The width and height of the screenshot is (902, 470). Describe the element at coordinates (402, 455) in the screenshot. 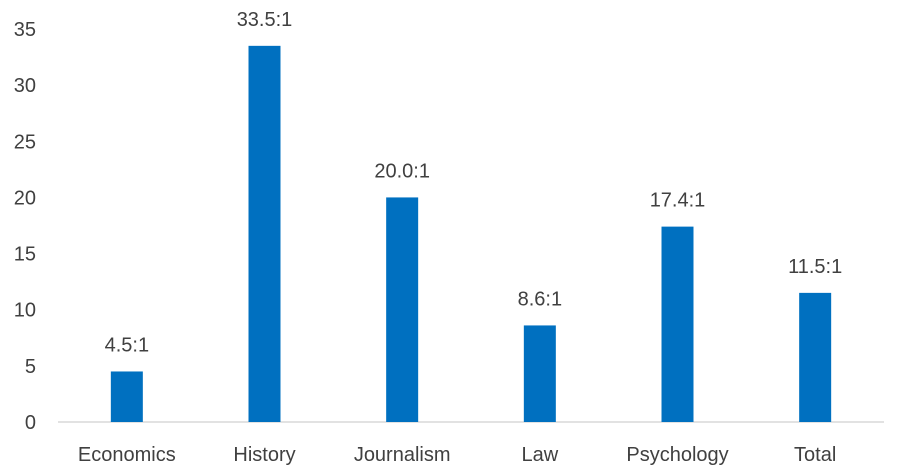

I see `x-category-label: Journalism` at that location.